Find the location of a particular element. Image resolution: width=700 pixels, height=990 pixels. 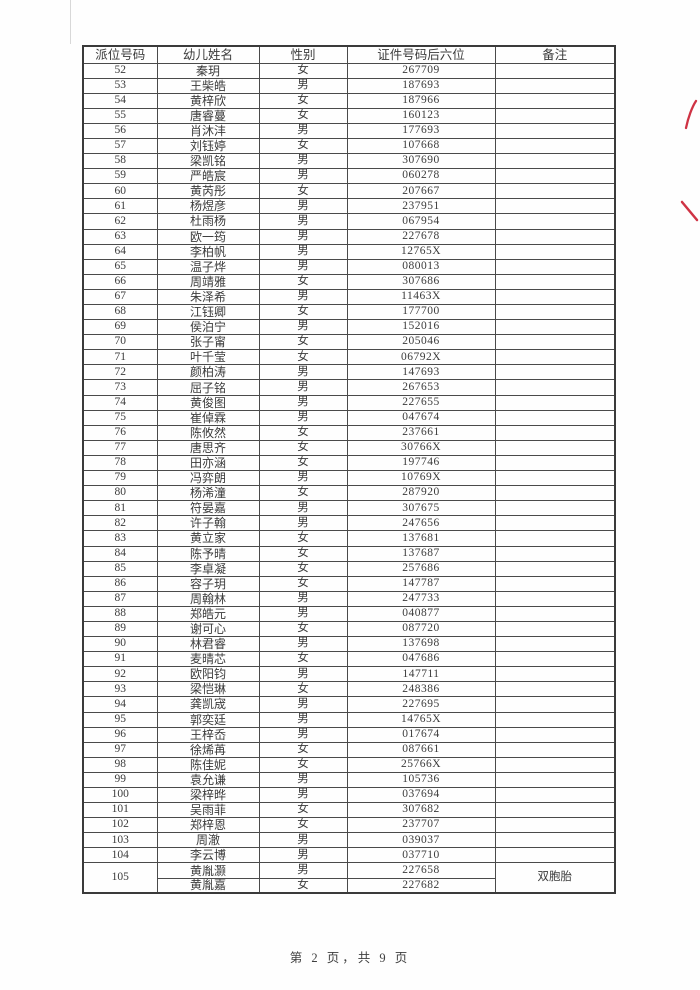

cell-id: 237707 is located at coordinates (421, 825).